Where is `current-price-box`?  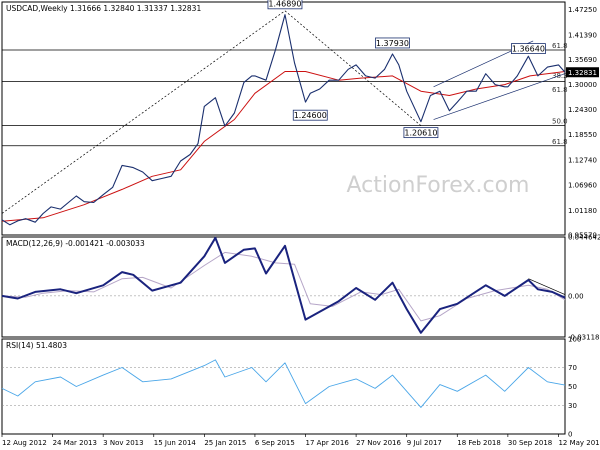
current-price-box is located at coordinates (582, 72).